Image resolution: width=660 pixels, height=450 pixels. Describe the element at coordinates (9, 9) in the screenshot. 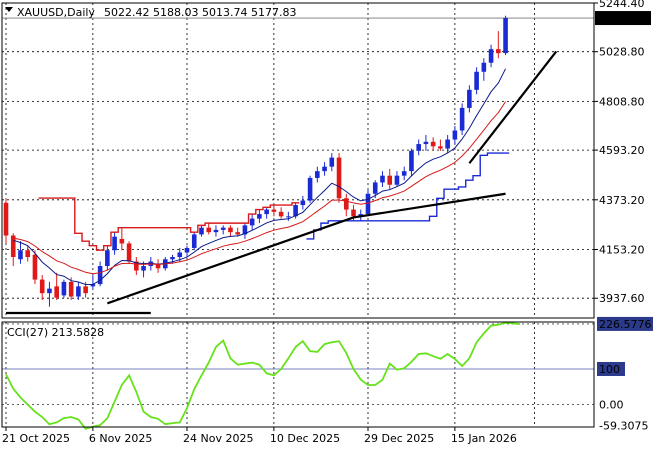

I see `collapse-arrow-icon` at that location.